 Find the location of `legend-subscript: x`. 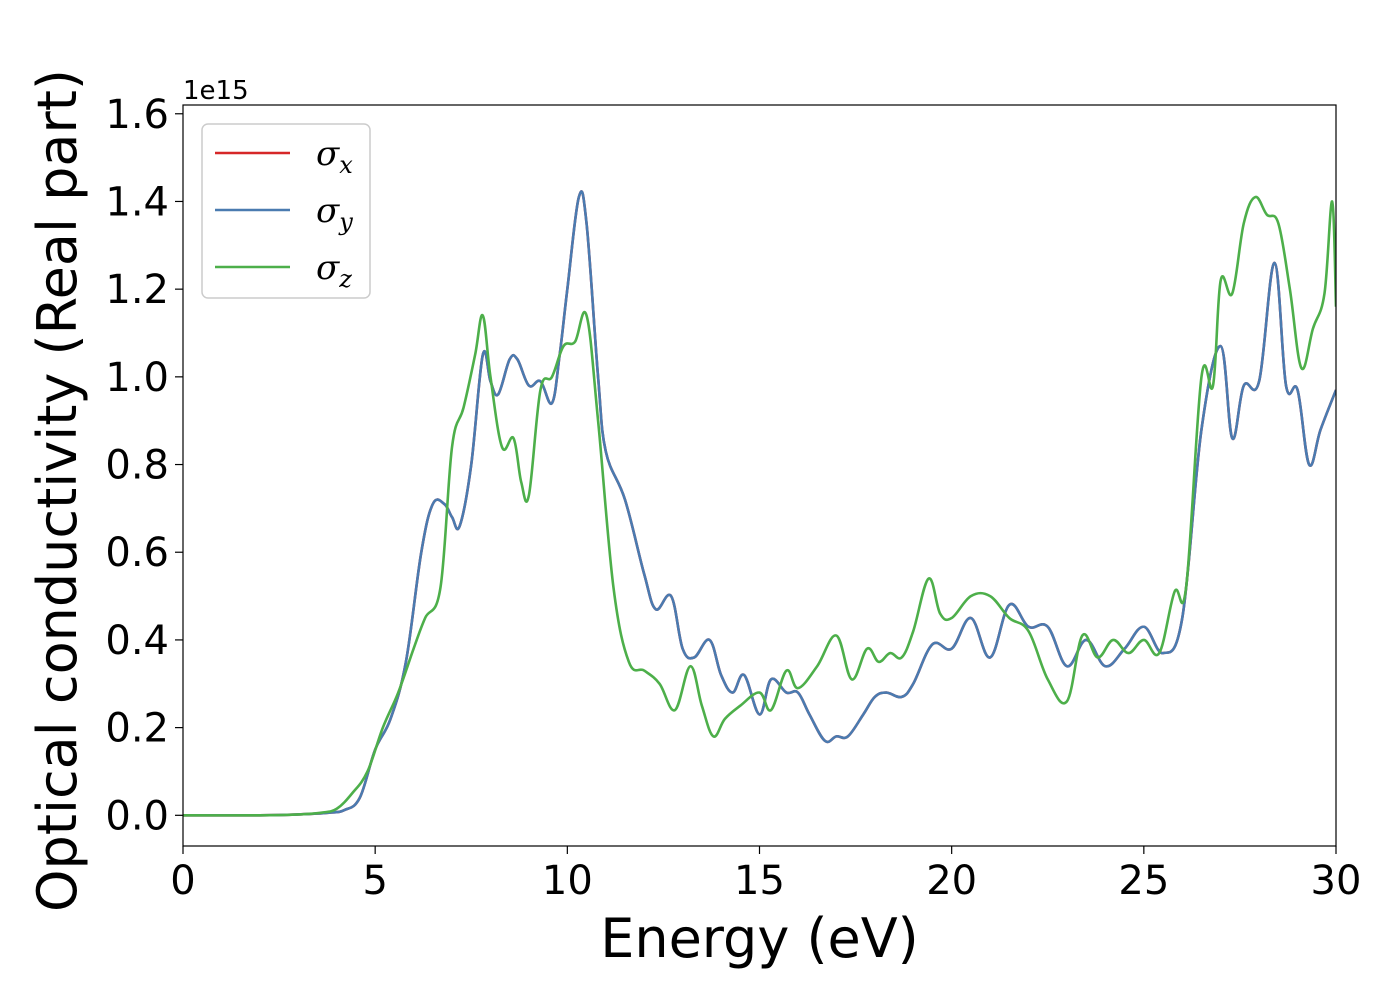

legend-subscript: x is located at coordinates (346, 165).